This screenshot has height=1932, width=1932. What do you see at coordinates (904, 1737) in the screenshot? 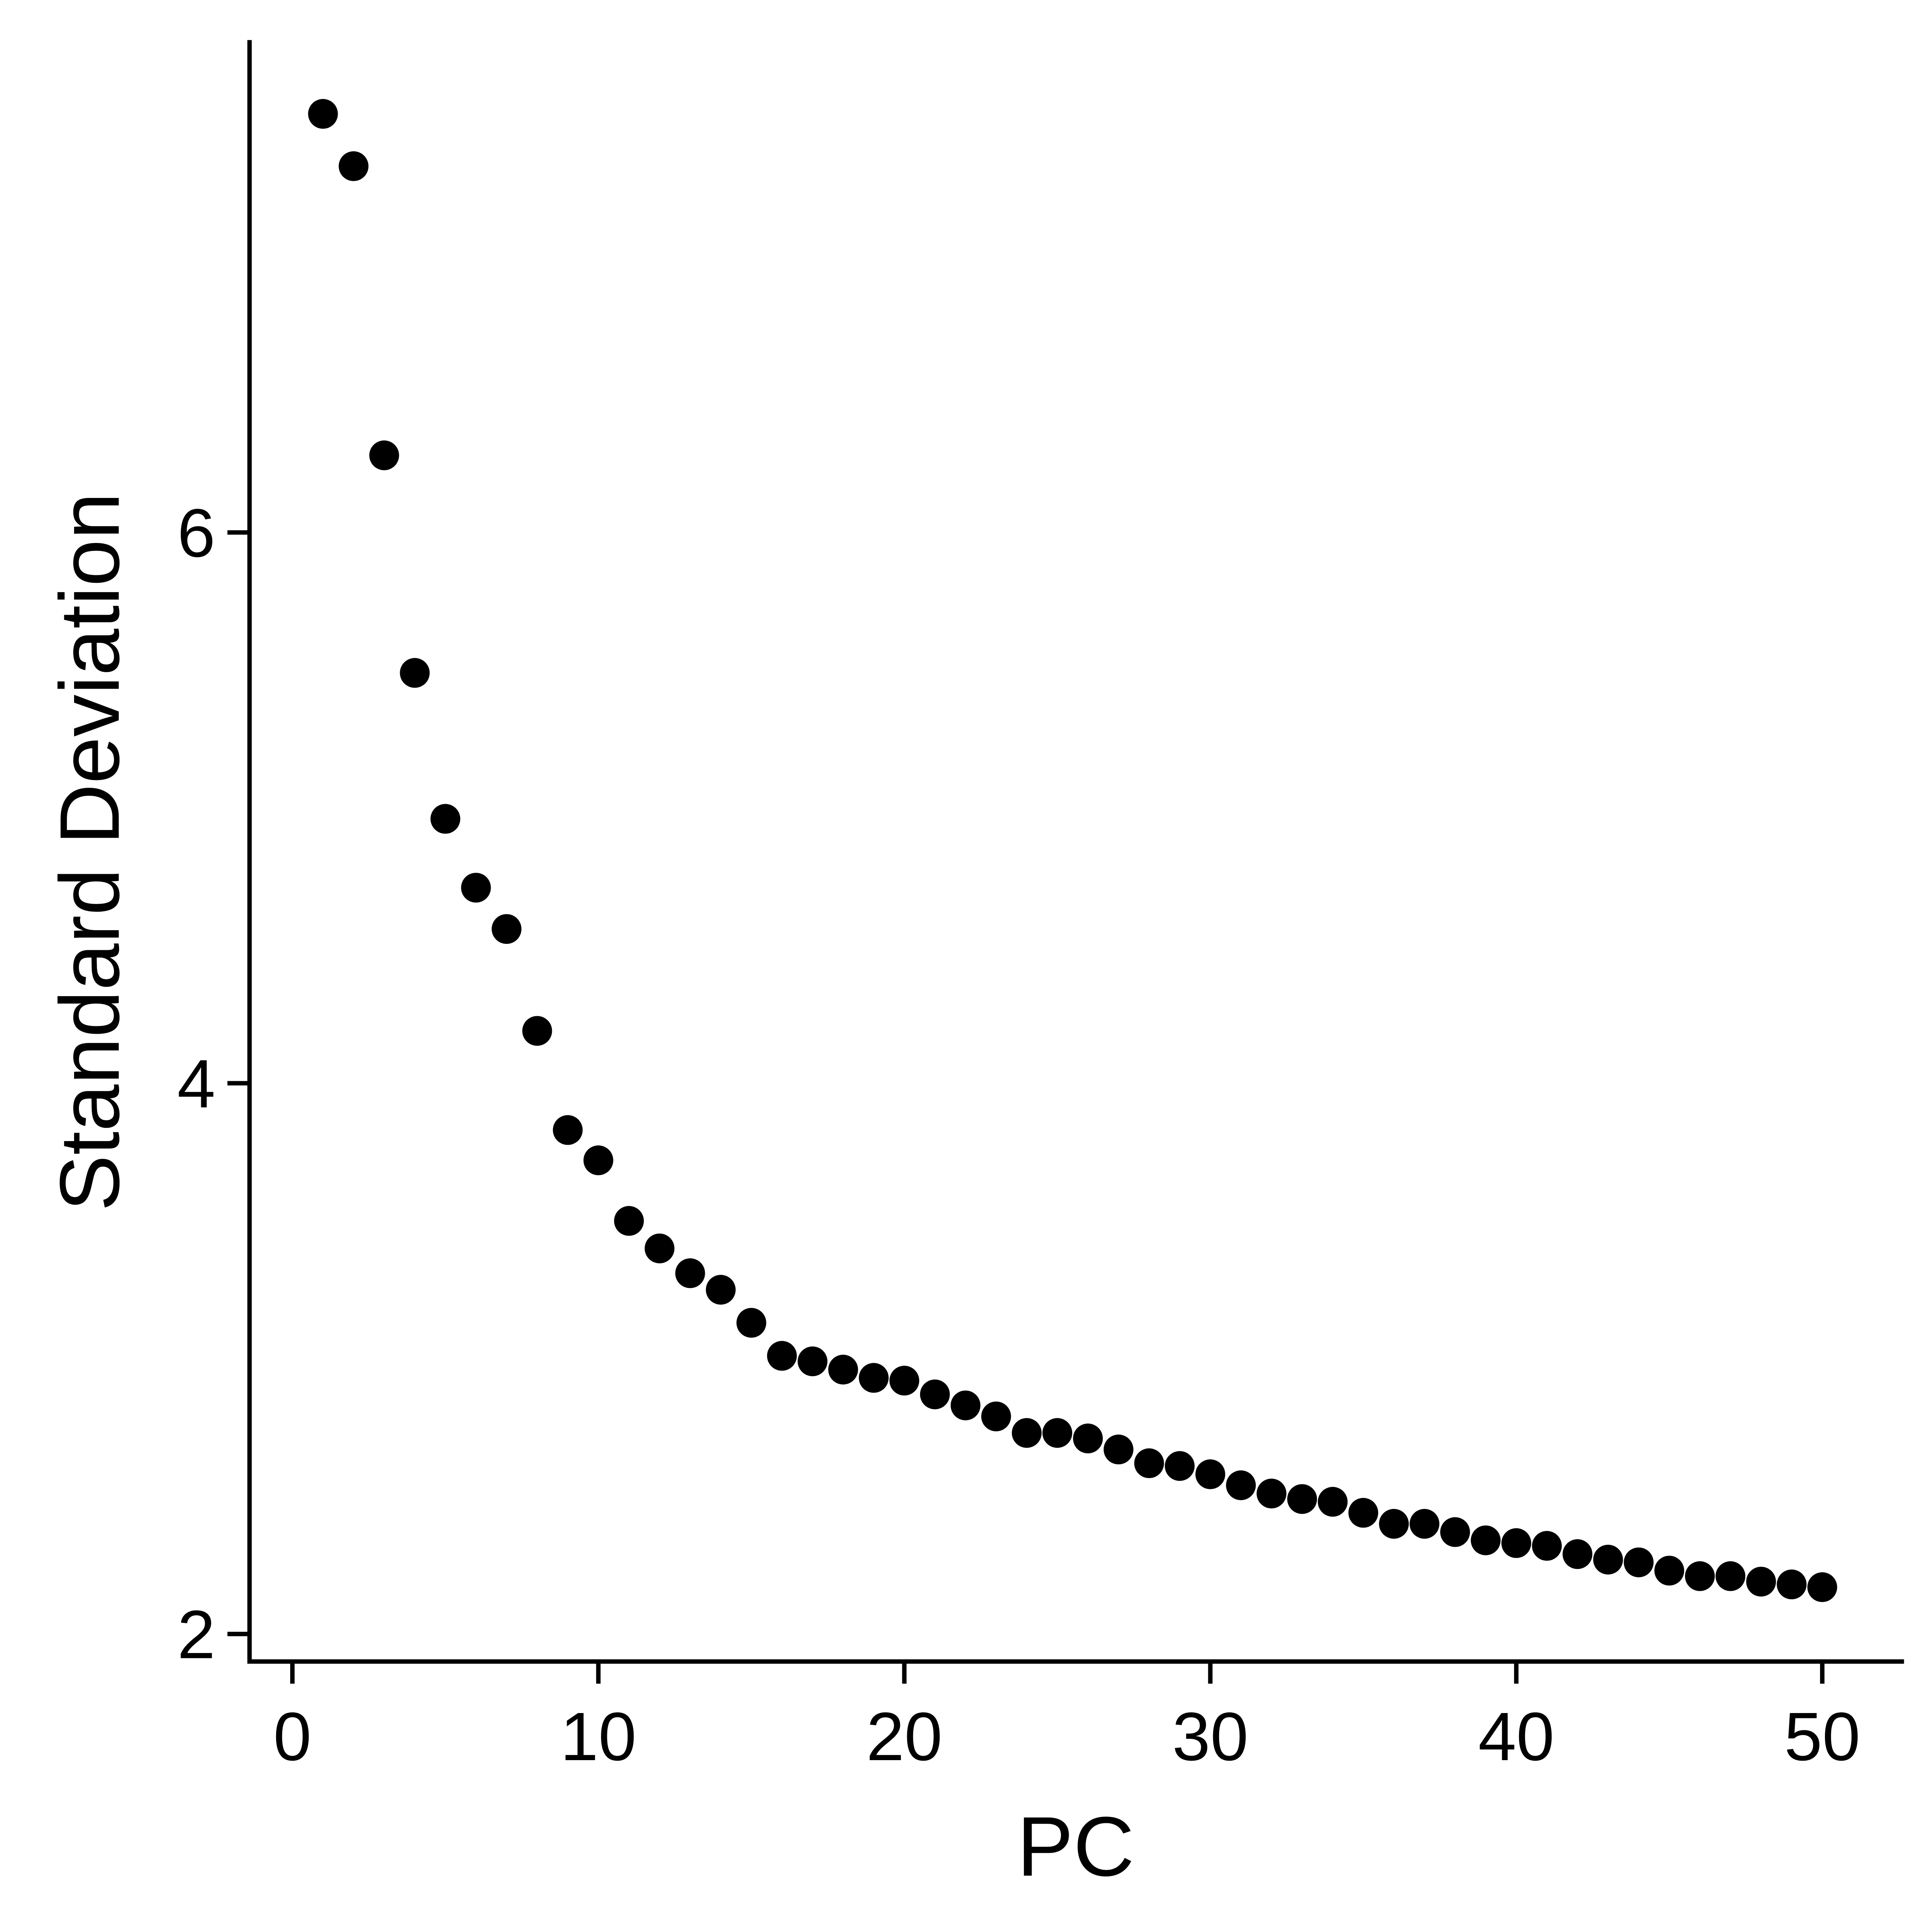
I see `x-tick-label: 20` at bounding box center [904, 1737].